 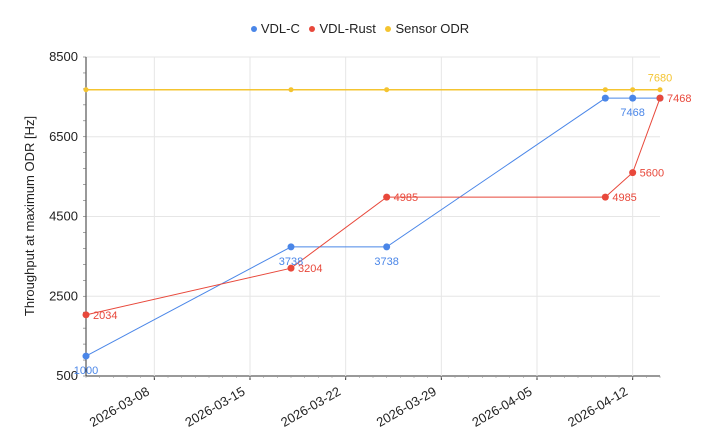 What do you see at coordinates (652, 174) in the screenshot?
I see `data-label-vdl-rust: 5600` at bounding box center [652, 174].